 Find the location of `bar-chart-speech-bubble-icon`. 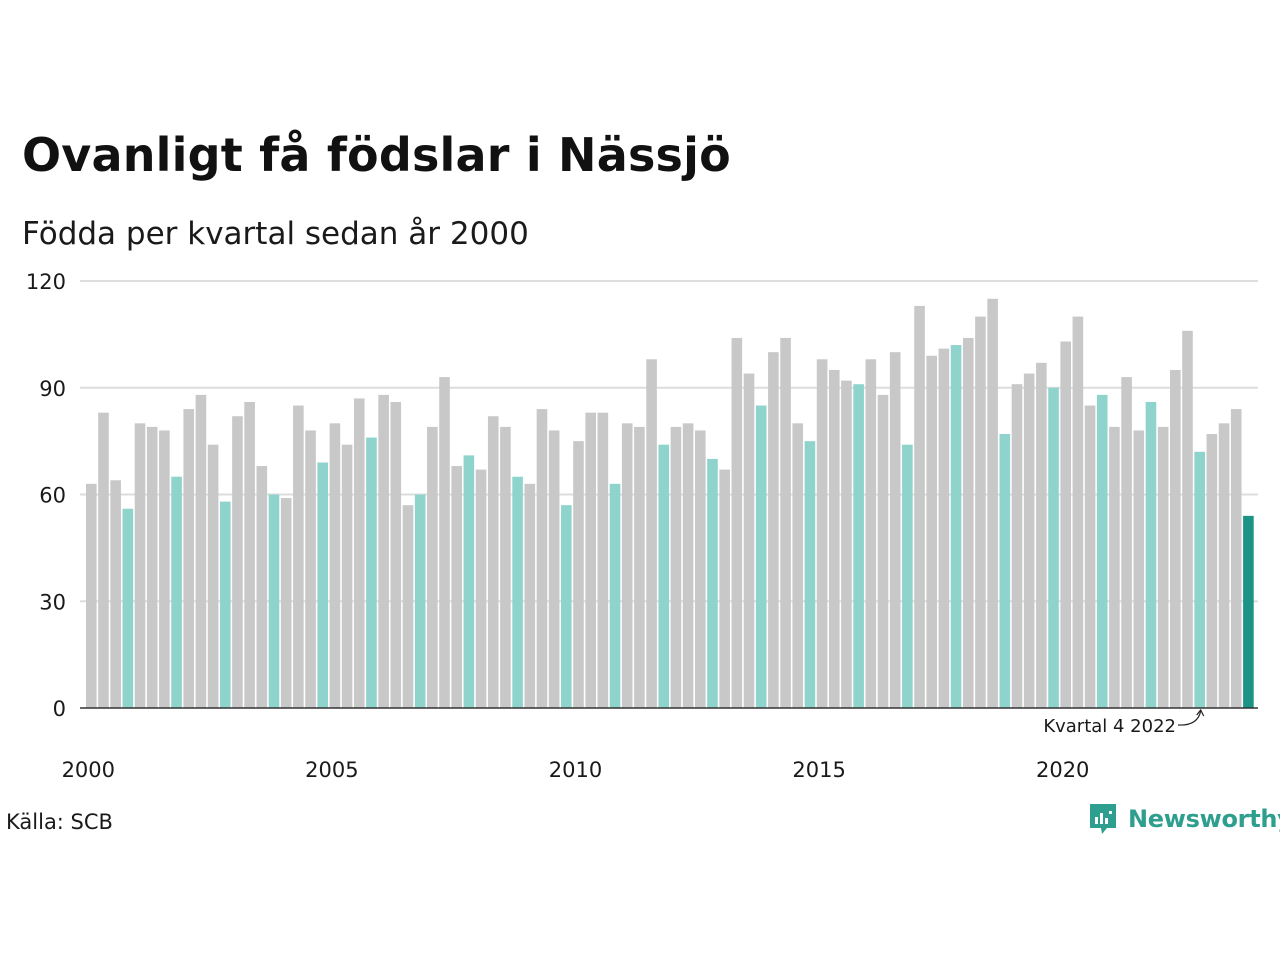

bar-chart-speech-bubble-icon is located at coordinates (1103, 819).